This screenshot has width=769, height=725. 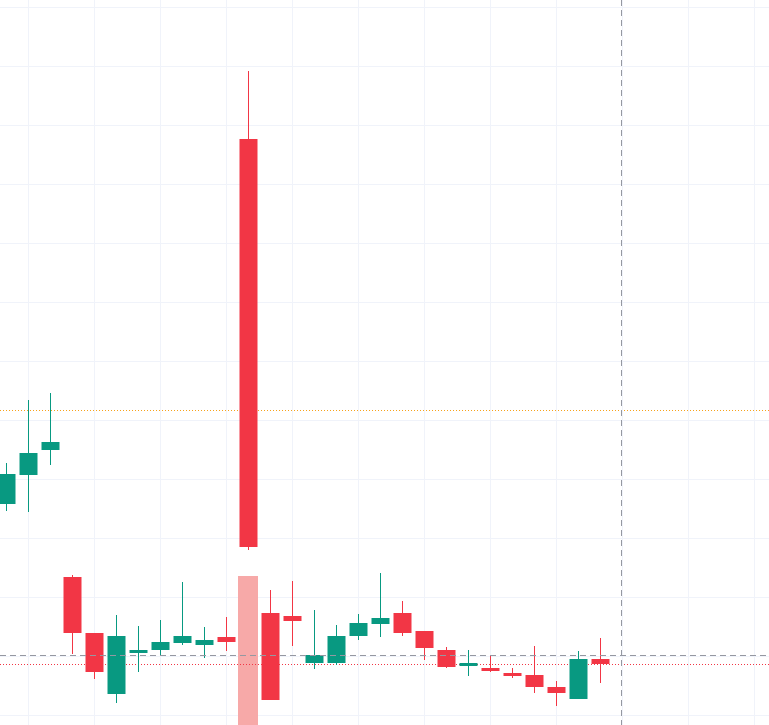 I want to click on hover-highlight, so click(x=248, y=650).